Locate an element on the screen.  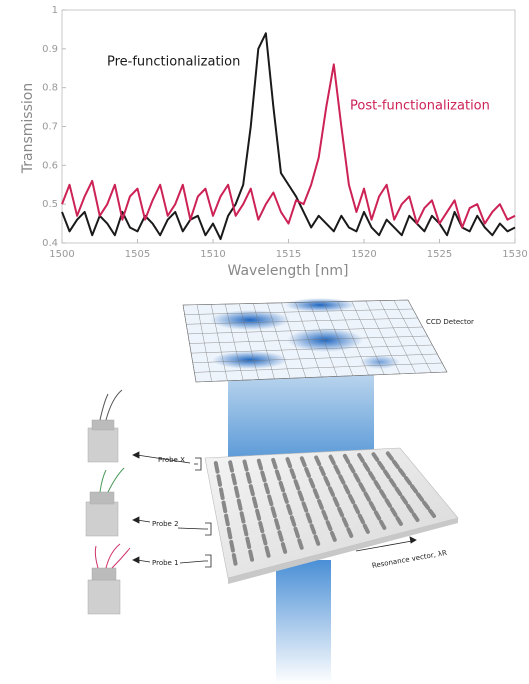
x-tick-label: 1515 is located at coordinates (288, 254).